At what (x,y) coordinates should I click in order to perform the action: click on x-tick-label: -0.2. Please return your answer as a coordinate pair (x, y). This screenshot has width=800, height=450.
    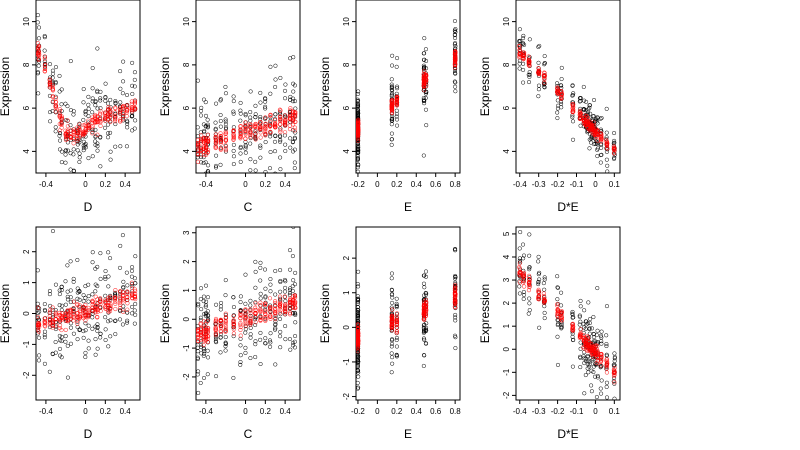
    Looking at the image, I should click on (558, 184).